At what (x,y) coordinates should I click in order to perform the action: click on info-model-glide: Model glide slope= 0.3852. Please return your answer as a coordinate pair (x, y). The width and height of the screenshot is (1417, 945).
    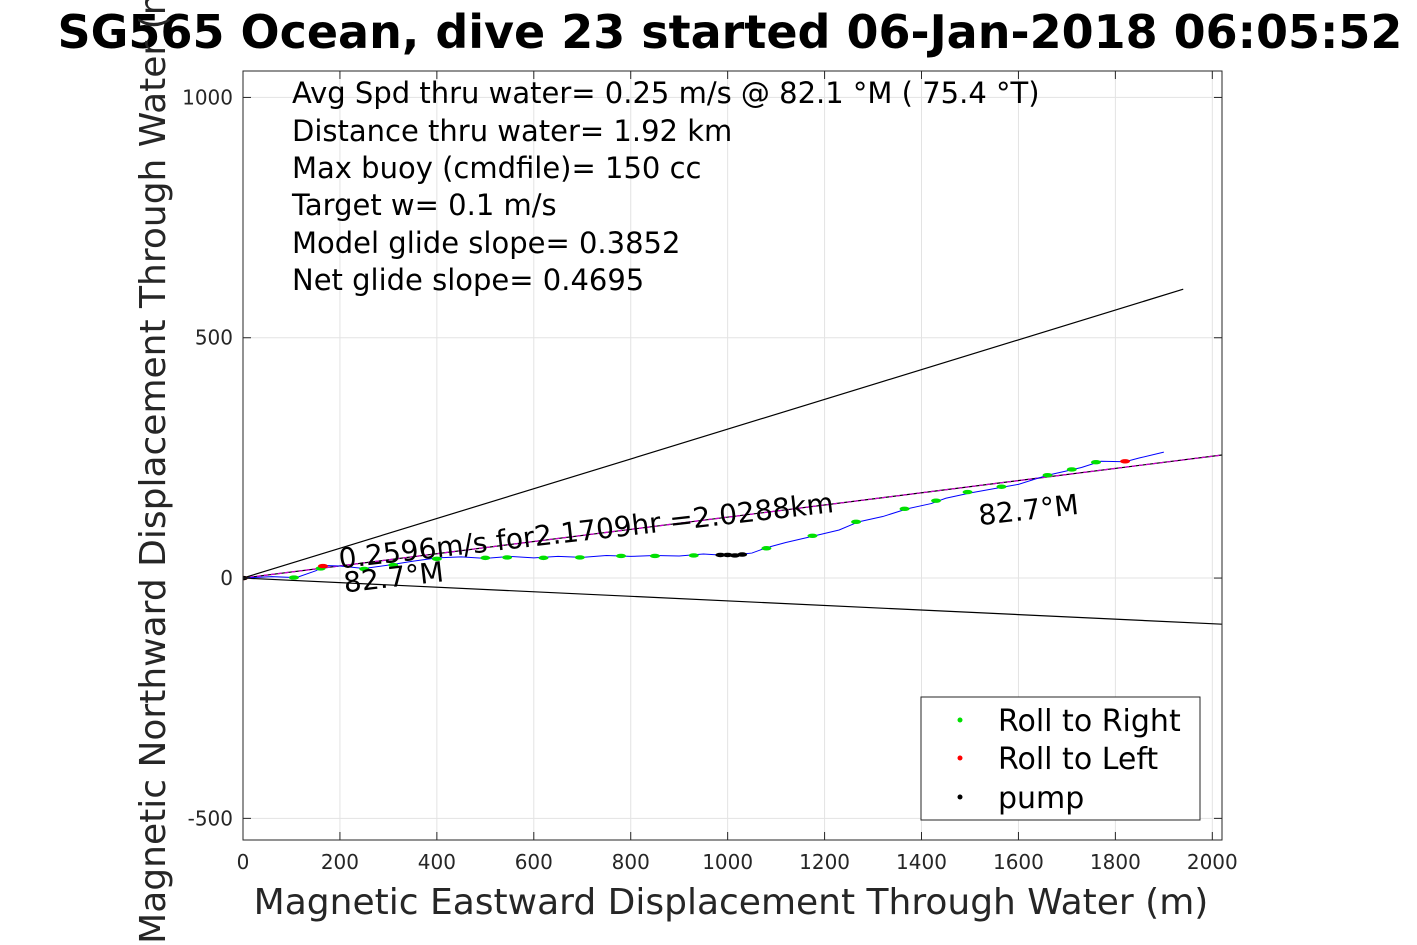
    Looking at the image, I should click on (486, 243).